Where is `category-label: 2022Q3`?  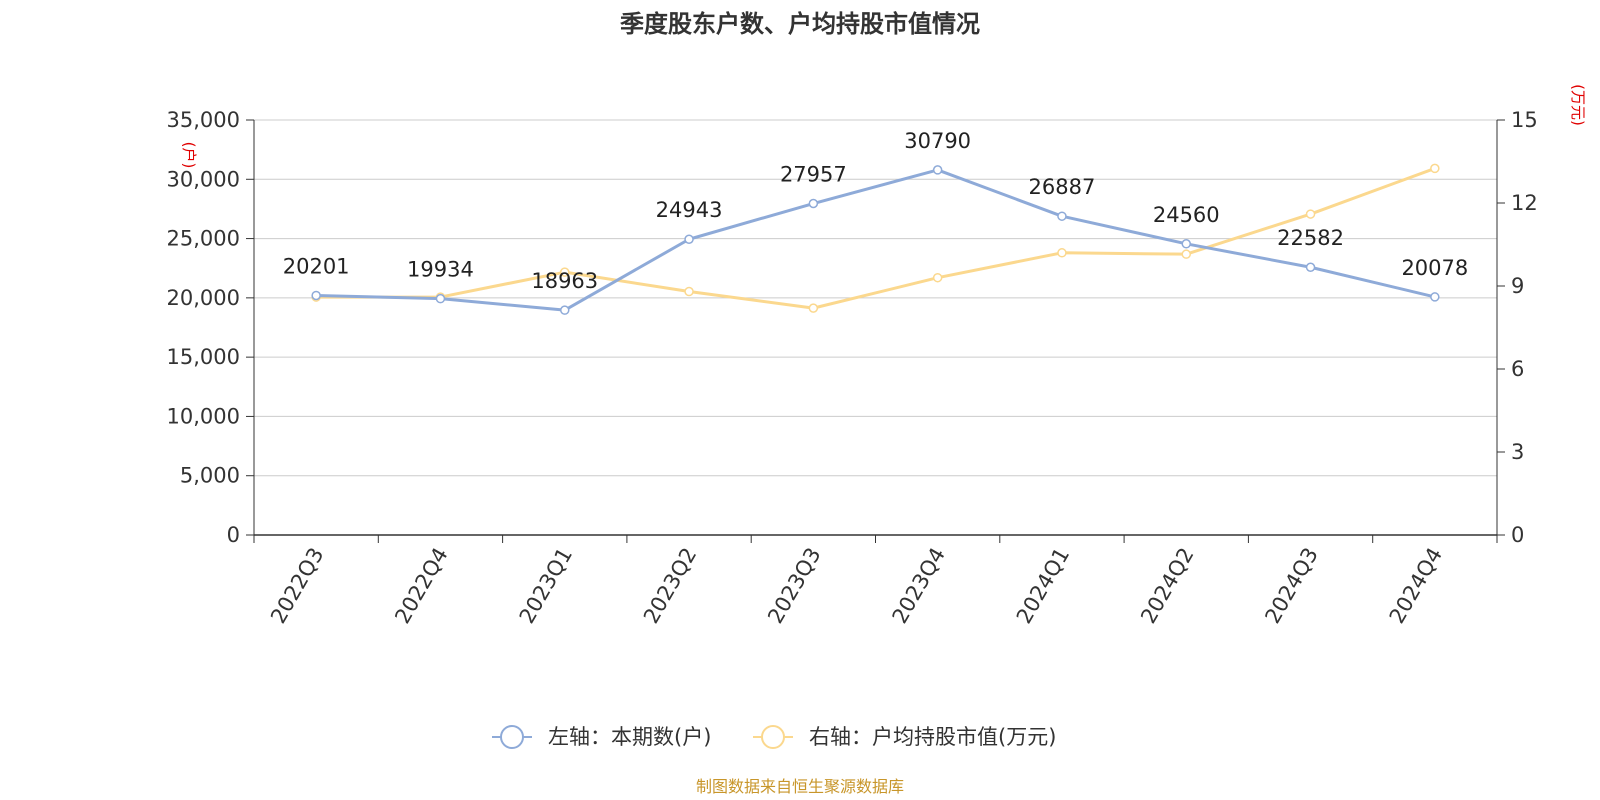
category-label: 2022Q3 is located at coordinates (297, 586).